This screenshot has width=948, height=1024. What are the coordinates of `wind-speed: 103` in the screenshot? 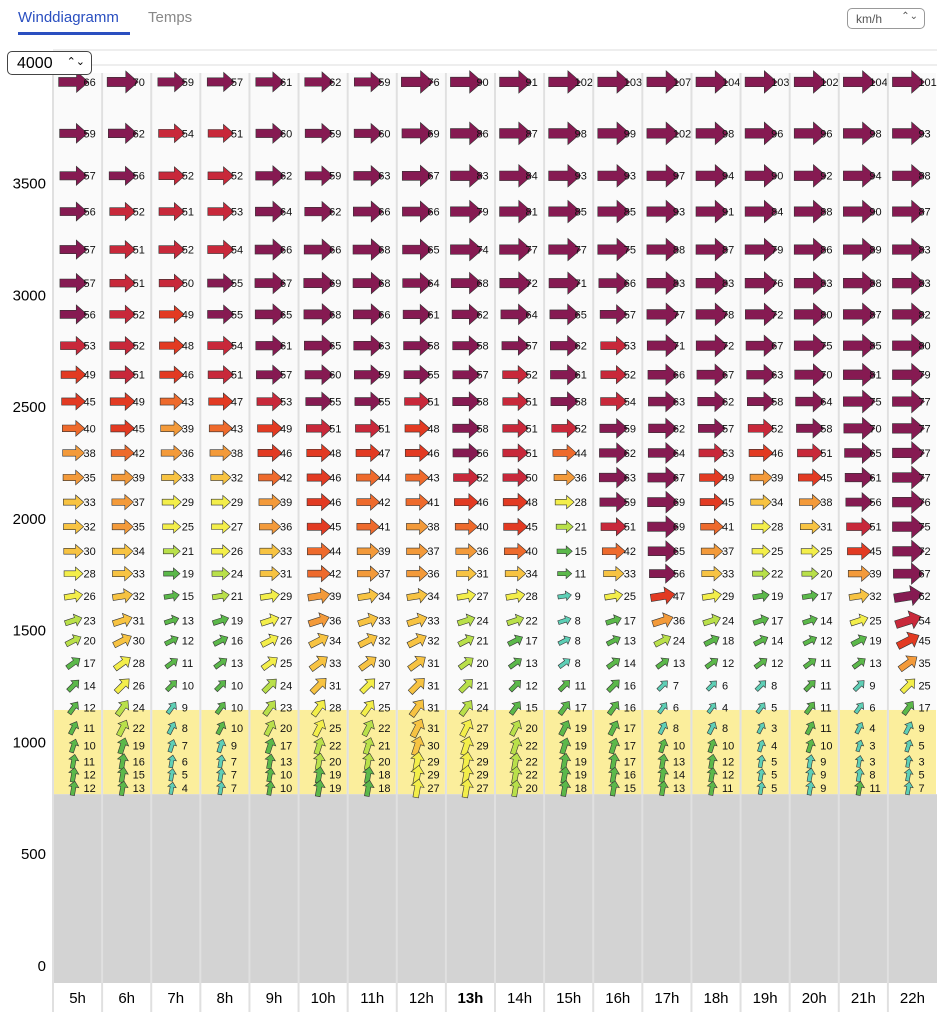 It's located at (633, 83).